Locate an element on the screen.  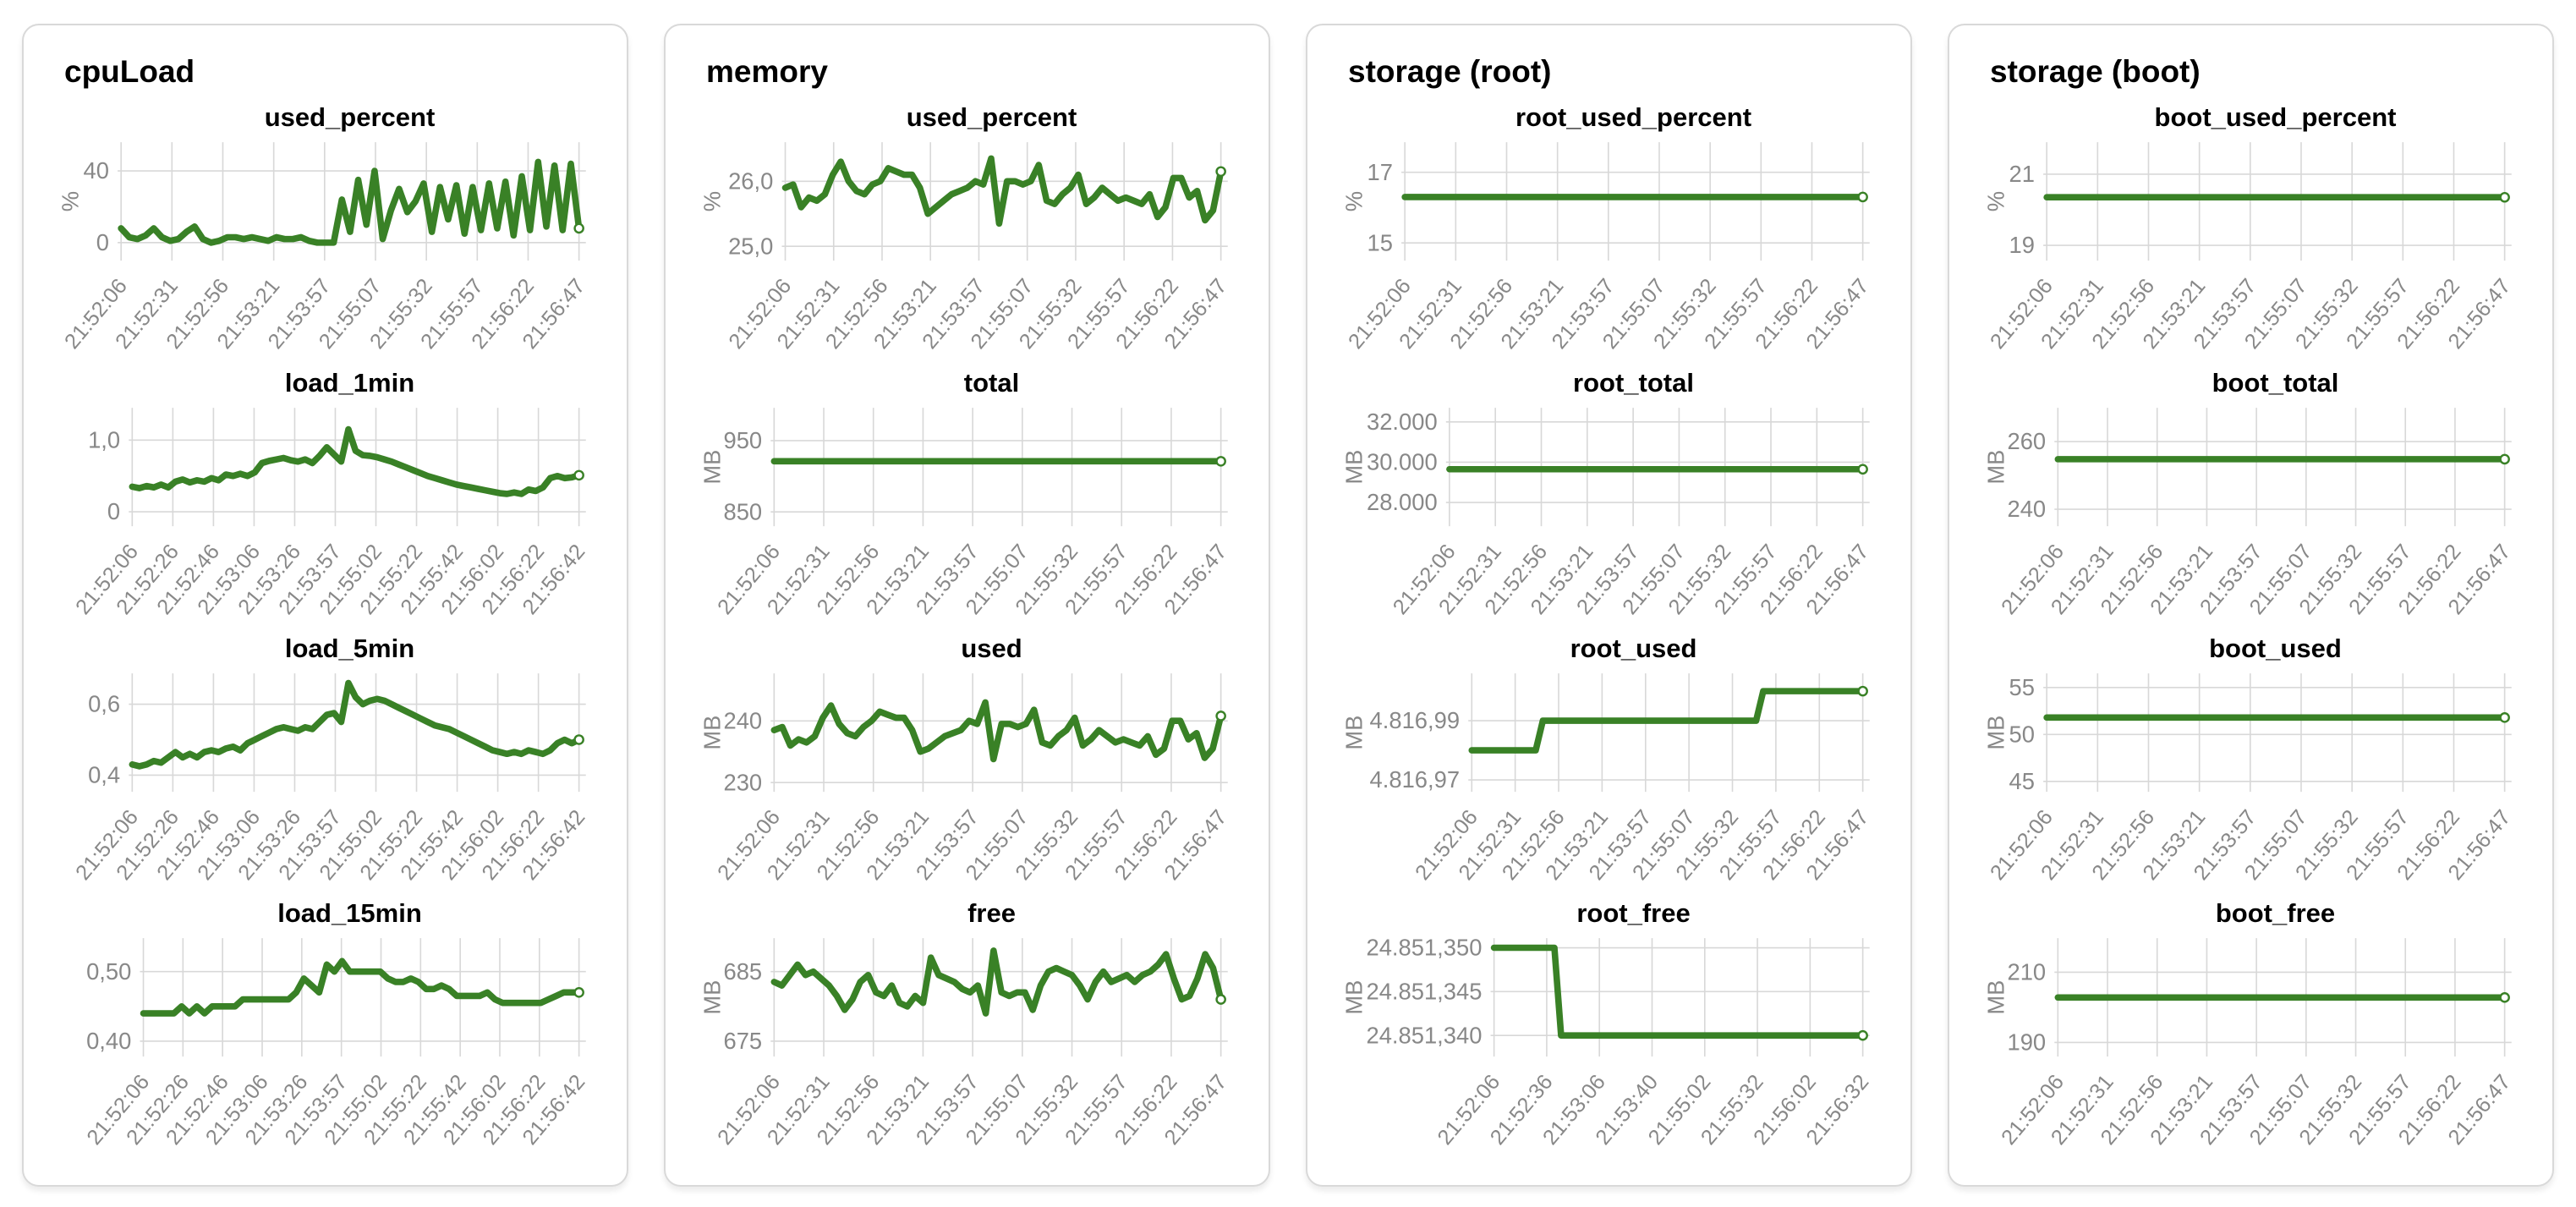
chart-title: free is located at coordinates (991, 914).